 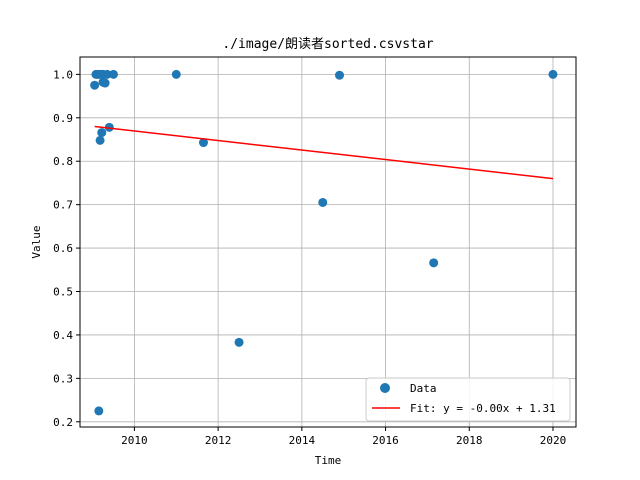 What do you see at coordinates (63, 335) in the screenshot?
I see `y-tick-label: 0.4` at bounding box center [63, 335].